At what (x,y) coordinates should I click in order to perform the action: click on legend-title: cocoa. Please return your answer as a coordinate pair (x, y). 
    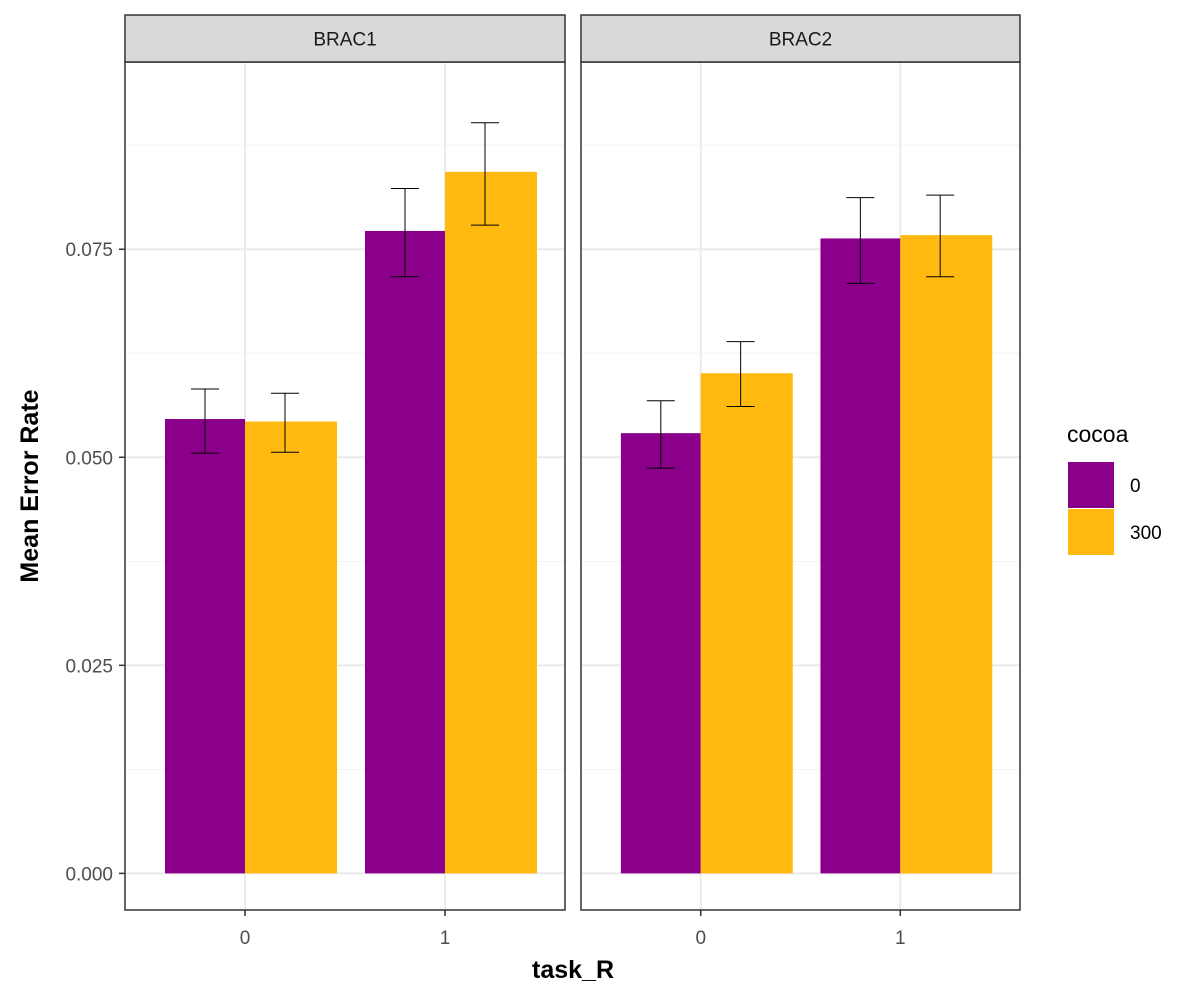
    Looking at the image, I should click on (1098, 434).